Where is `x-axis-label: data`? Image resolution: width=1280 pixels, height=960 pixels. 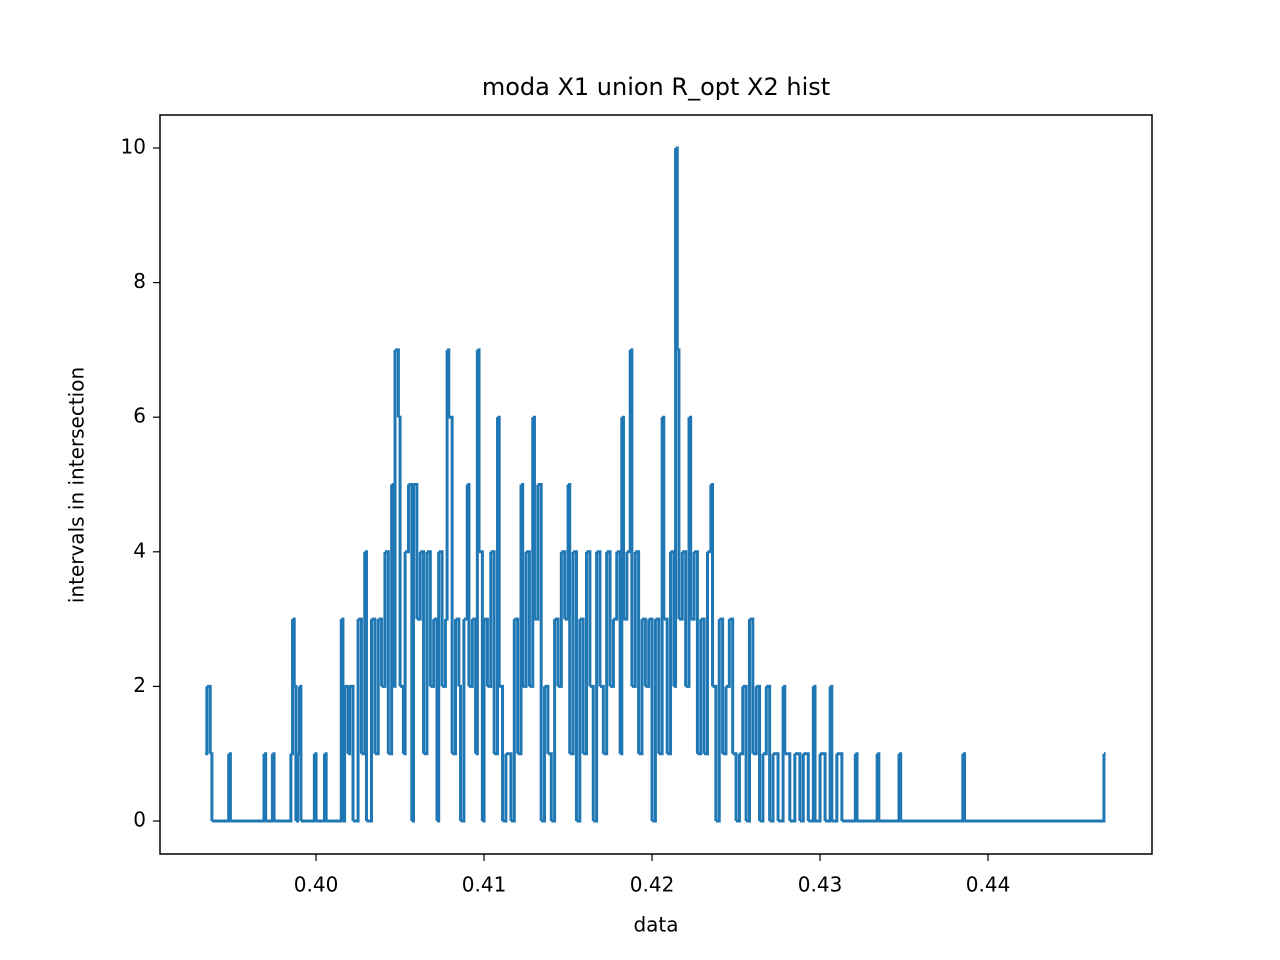
x-axis-label: data is located at coordinates (655, 925).